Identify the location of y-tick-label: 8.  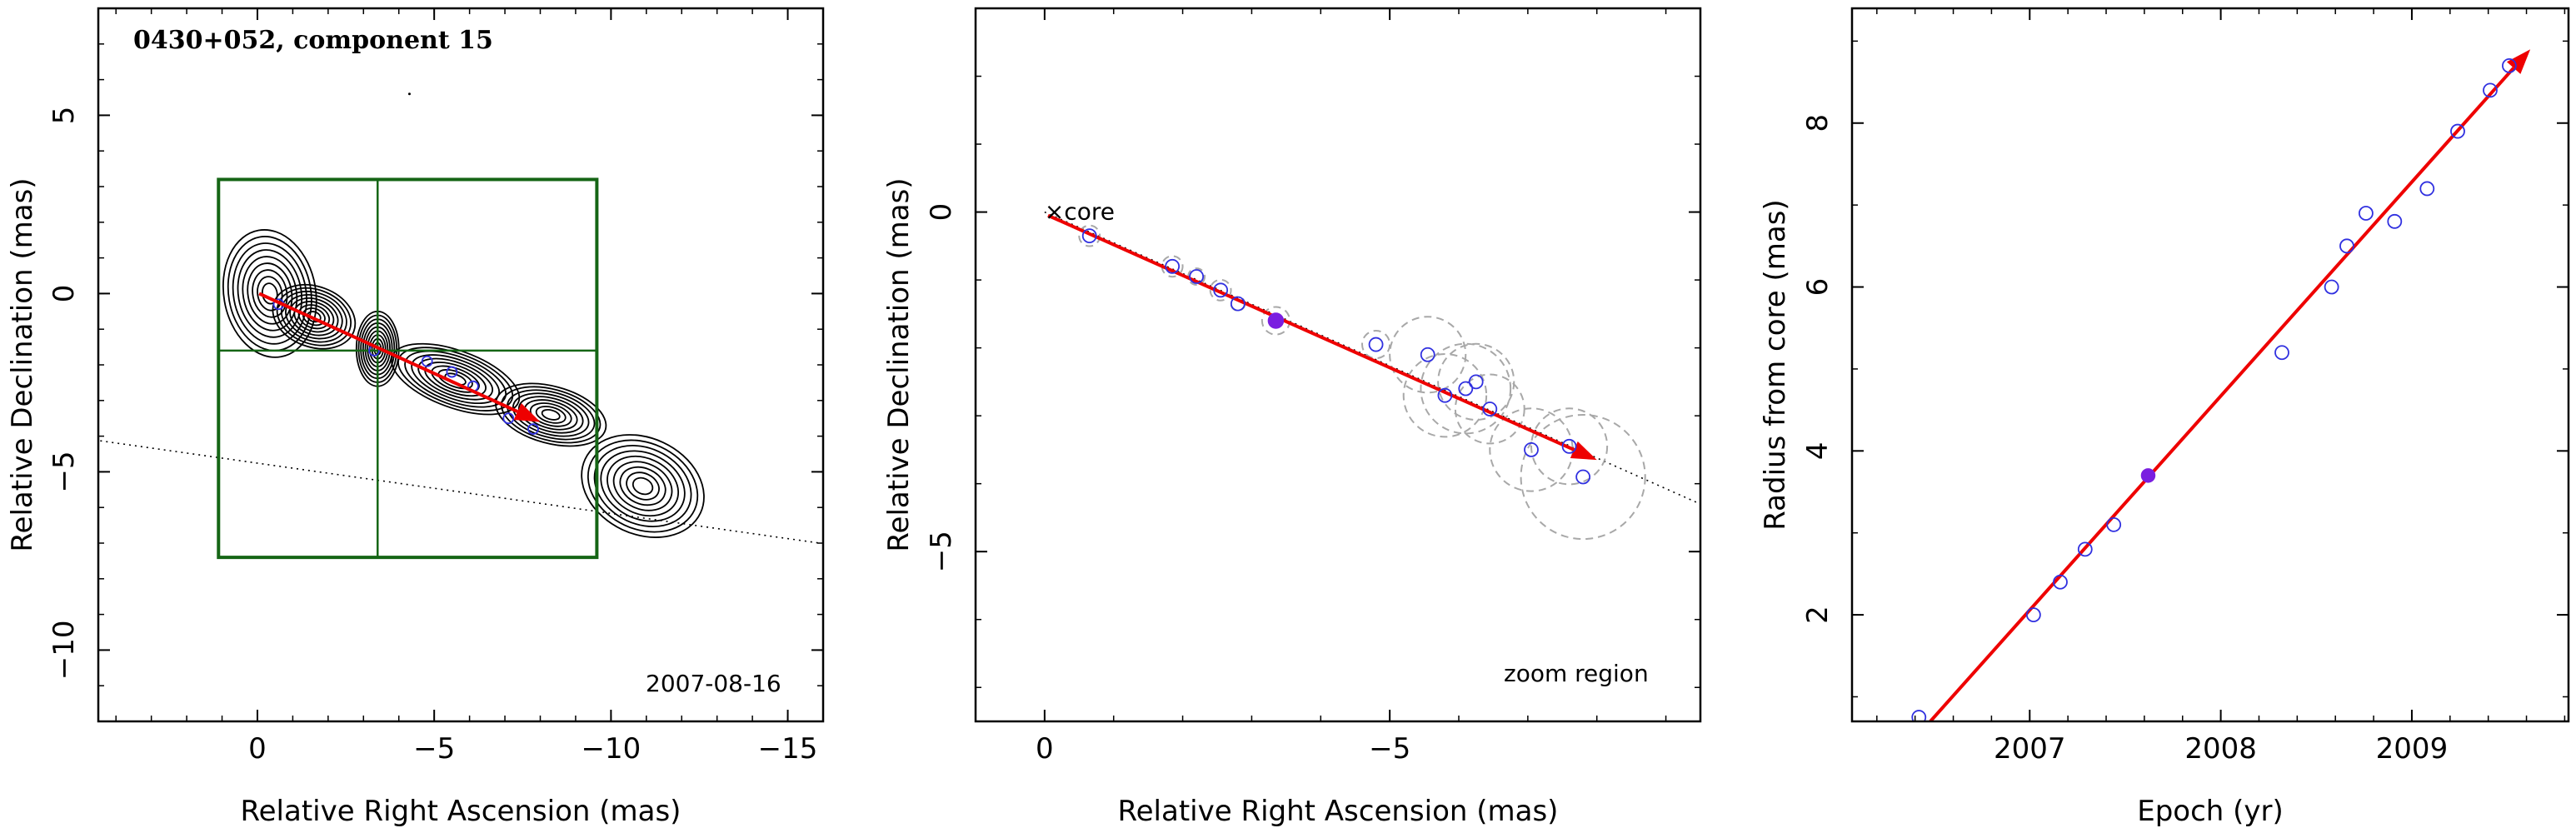
(1818, 123).